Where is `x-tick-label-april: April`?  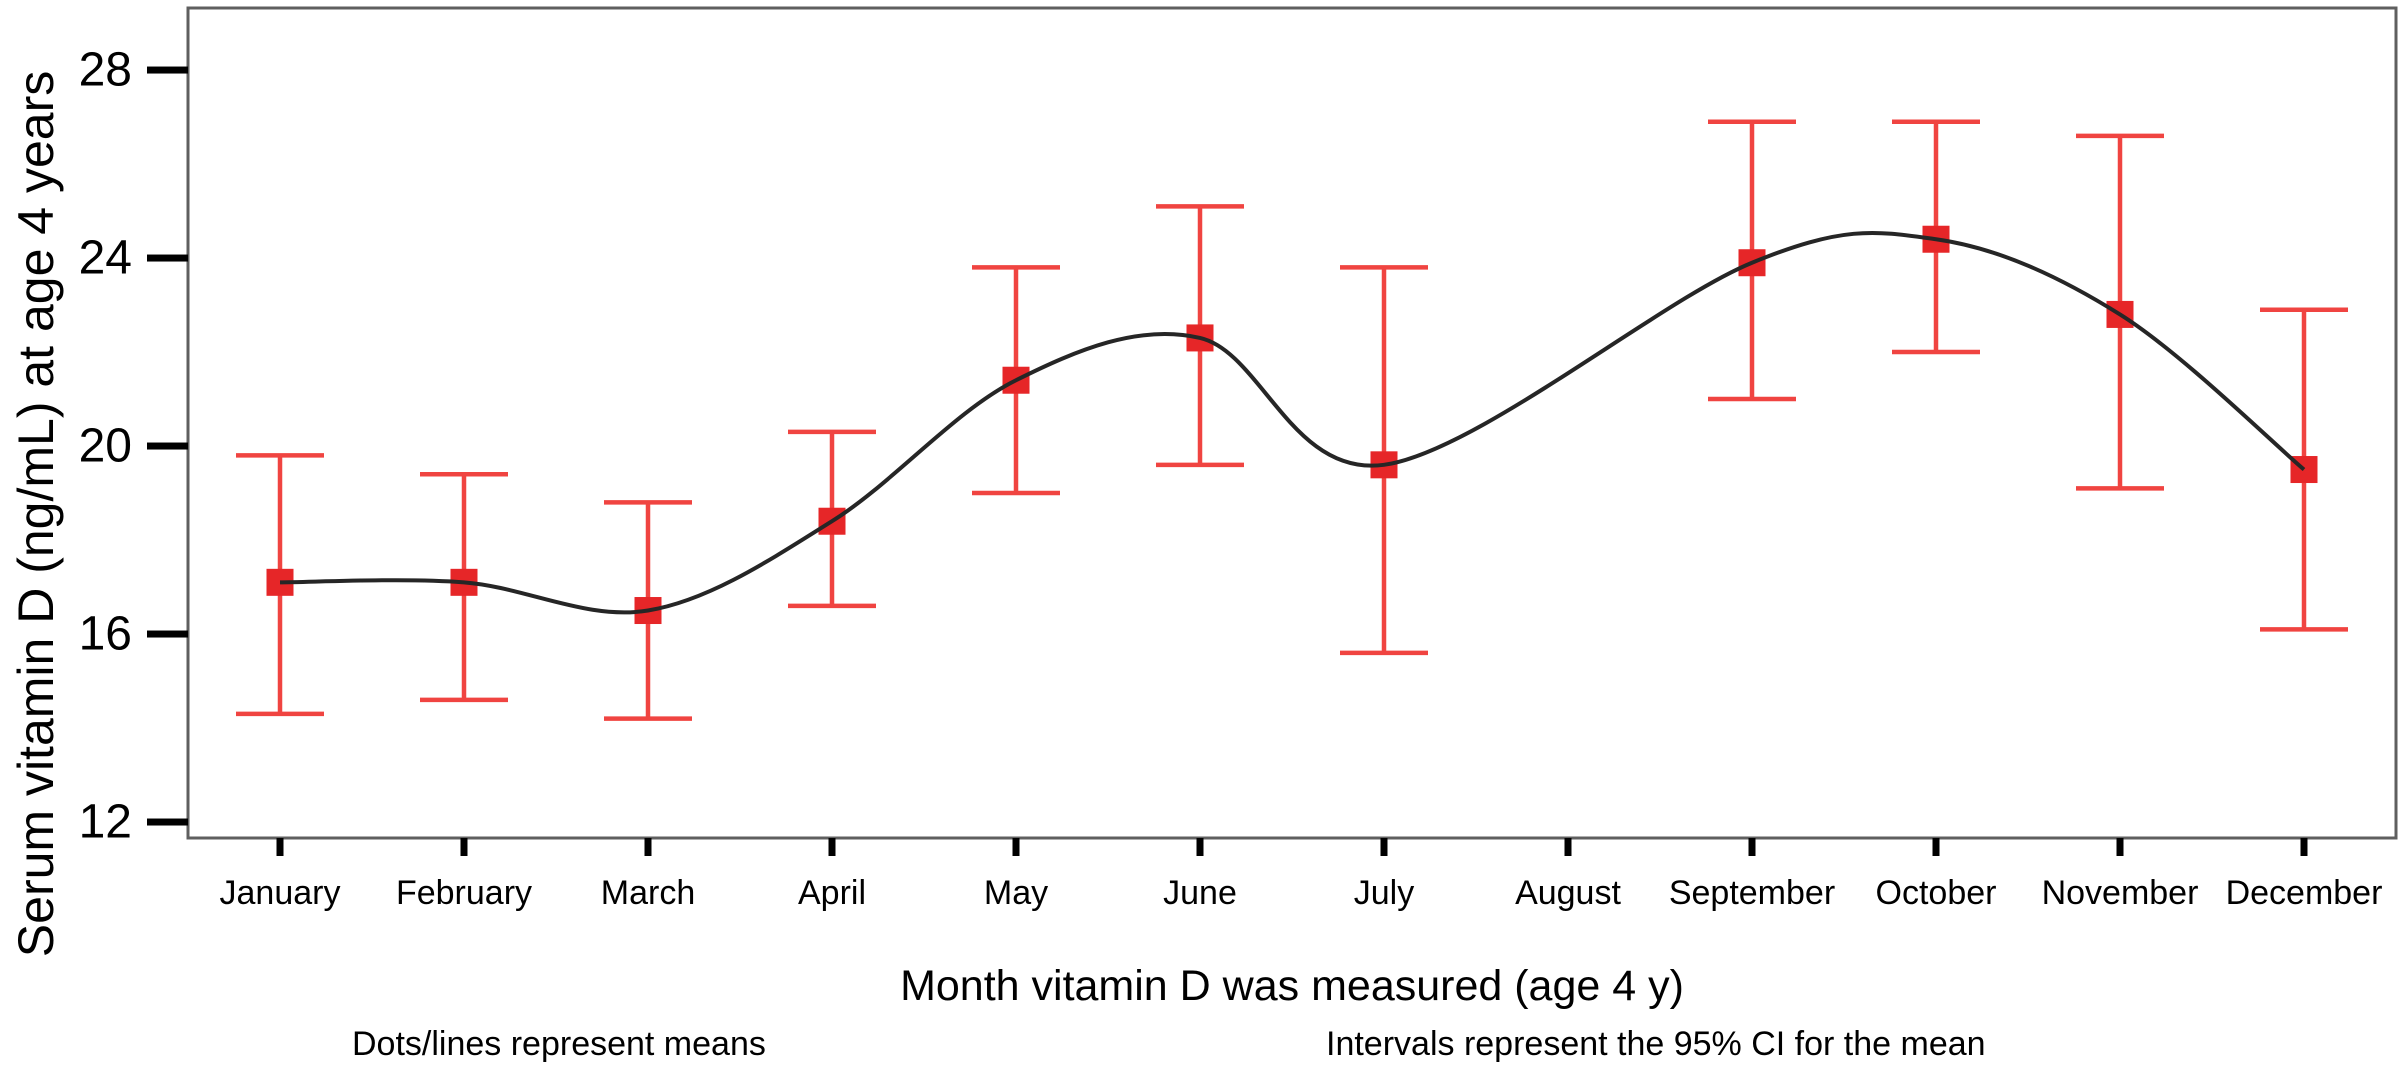
x-tick-label-april: April is located at coordinates (832, 893).